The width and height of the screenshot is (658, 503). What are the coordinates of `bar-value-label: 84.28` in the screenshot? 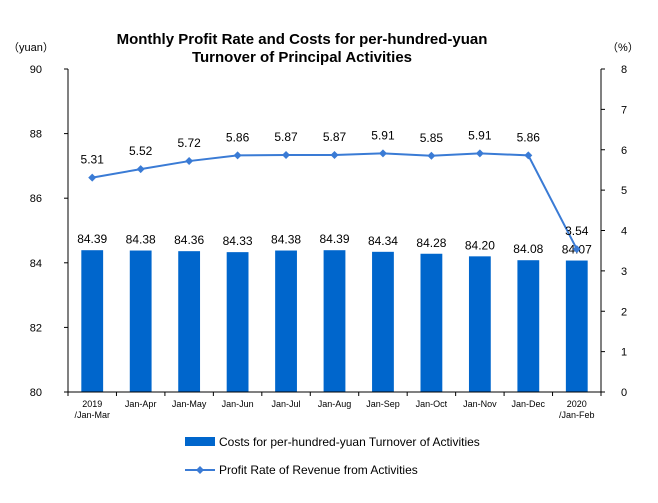 It's located at (431, 243).